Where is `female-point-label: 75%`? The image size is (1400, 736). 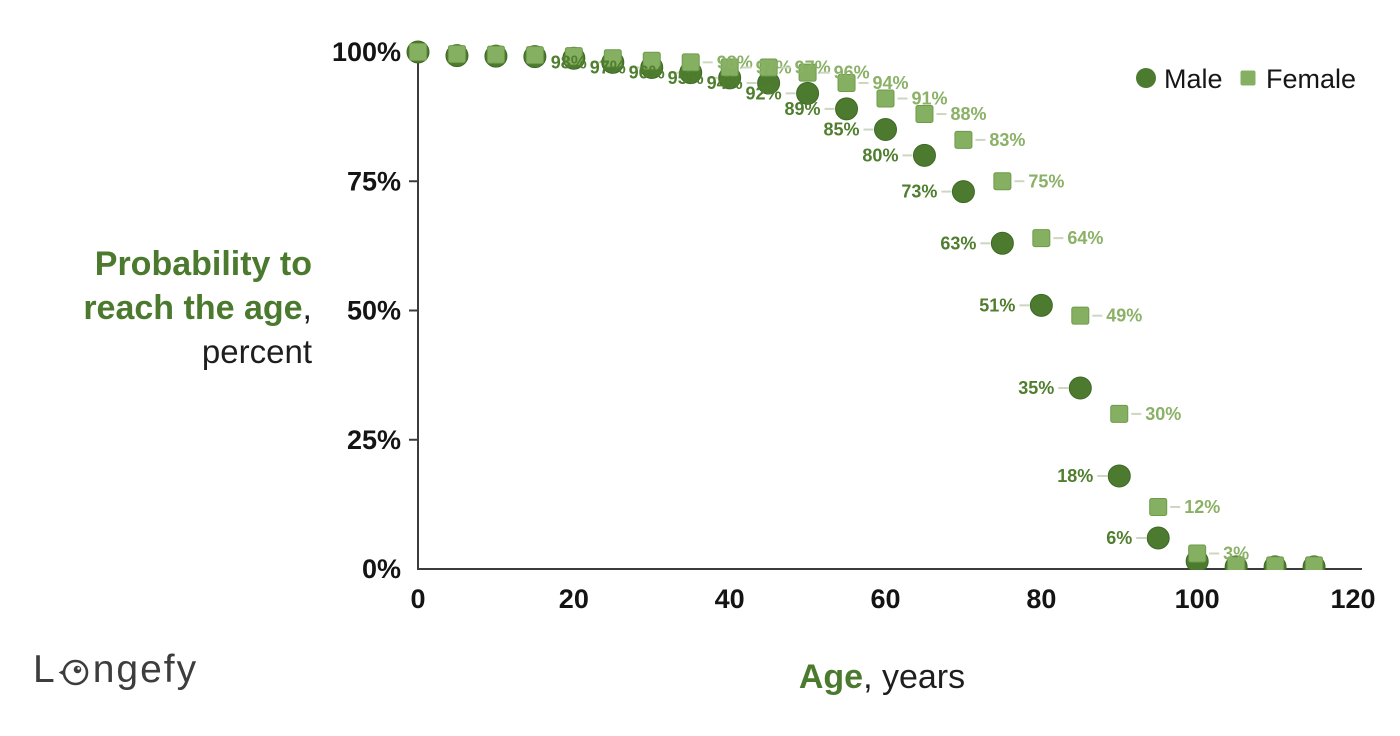 female-point-label: 75% is located at coordinates (1046, 181).